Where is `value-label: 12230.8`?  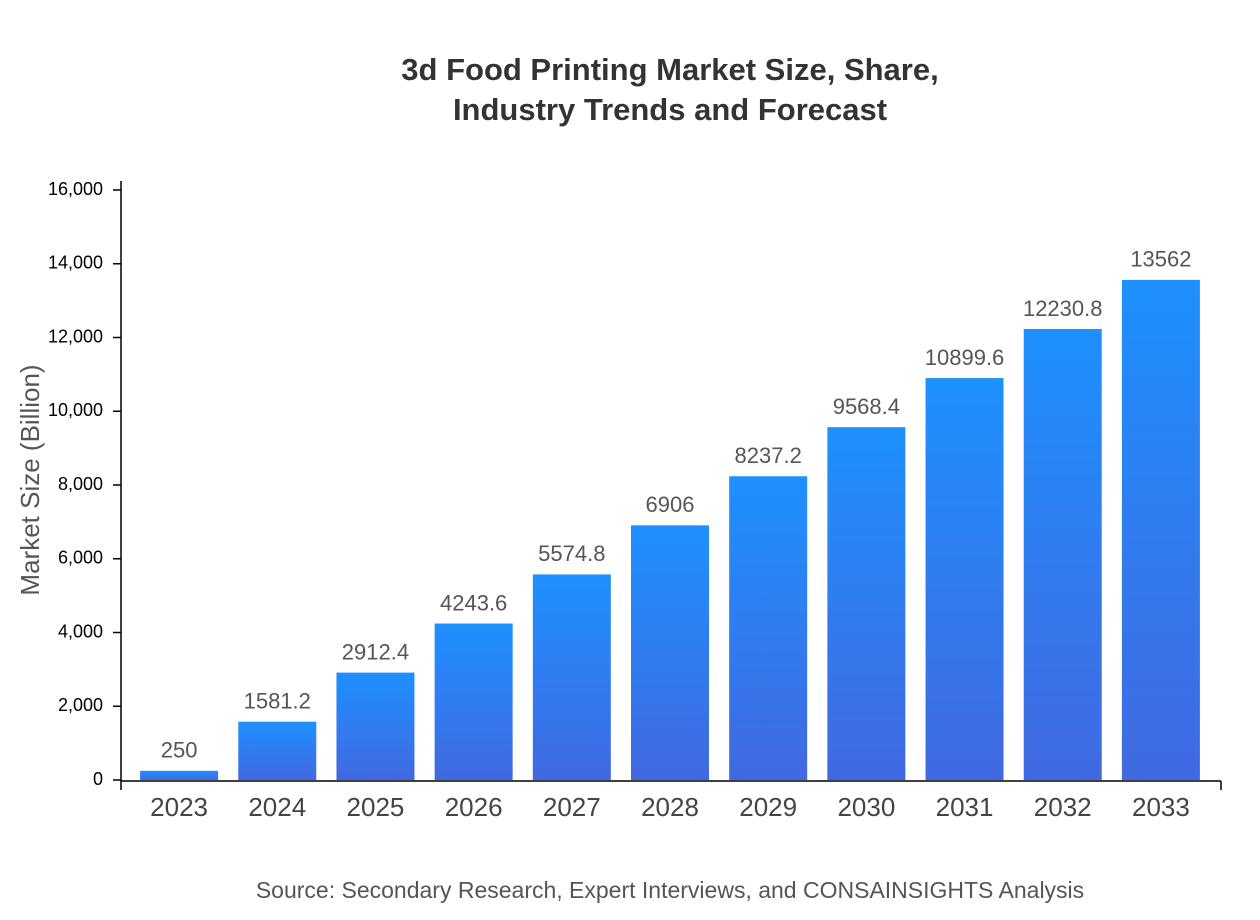
value-label: 12230.8 is located at coordinates (1063, 308).